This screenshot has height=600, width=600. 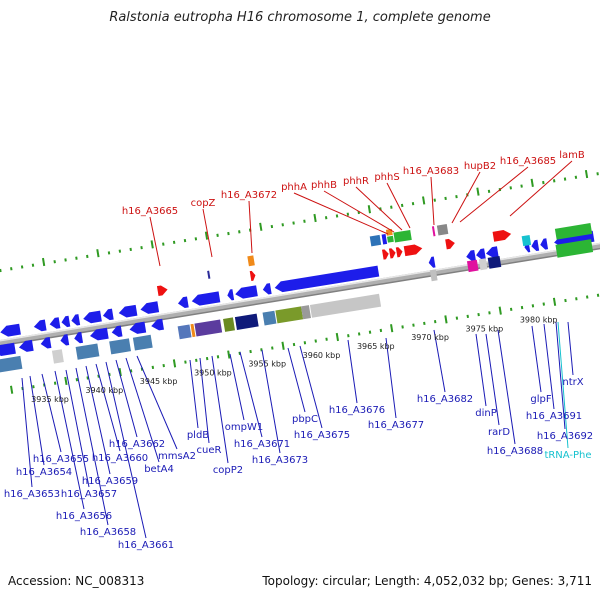 What do you see at coordinates (146, 545) in the screenshot?
I see `gene-label: h16_A3661` at bounding box center [146, 545].